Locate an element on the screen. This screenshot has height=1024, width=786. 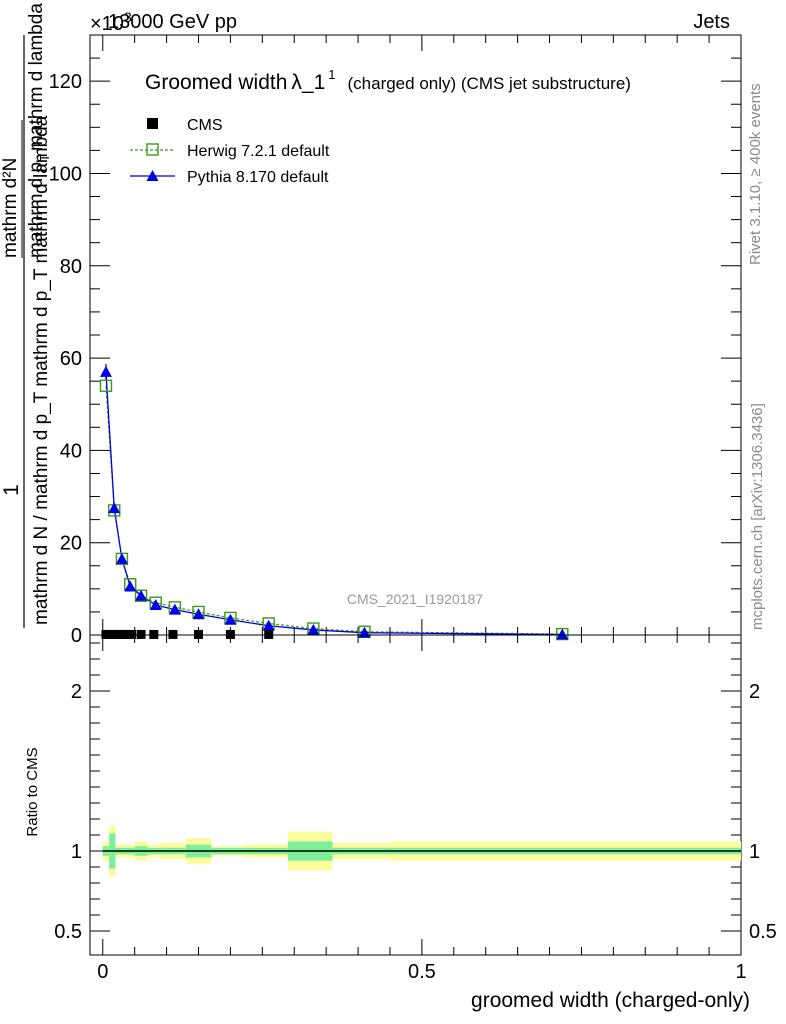
mcplots-credit-label: mcplots.cern.ch [arXiv:1306.3436] is located at coordinates (757, 516).